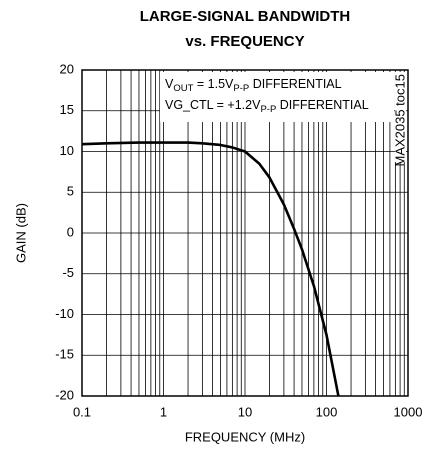 Image resolution: width=438 pixels, height=456 pixels. What do you see at coordinates (183, 88) in the screenshot?
I see `annotation-part: OUT` at bounding box center [183, 88].